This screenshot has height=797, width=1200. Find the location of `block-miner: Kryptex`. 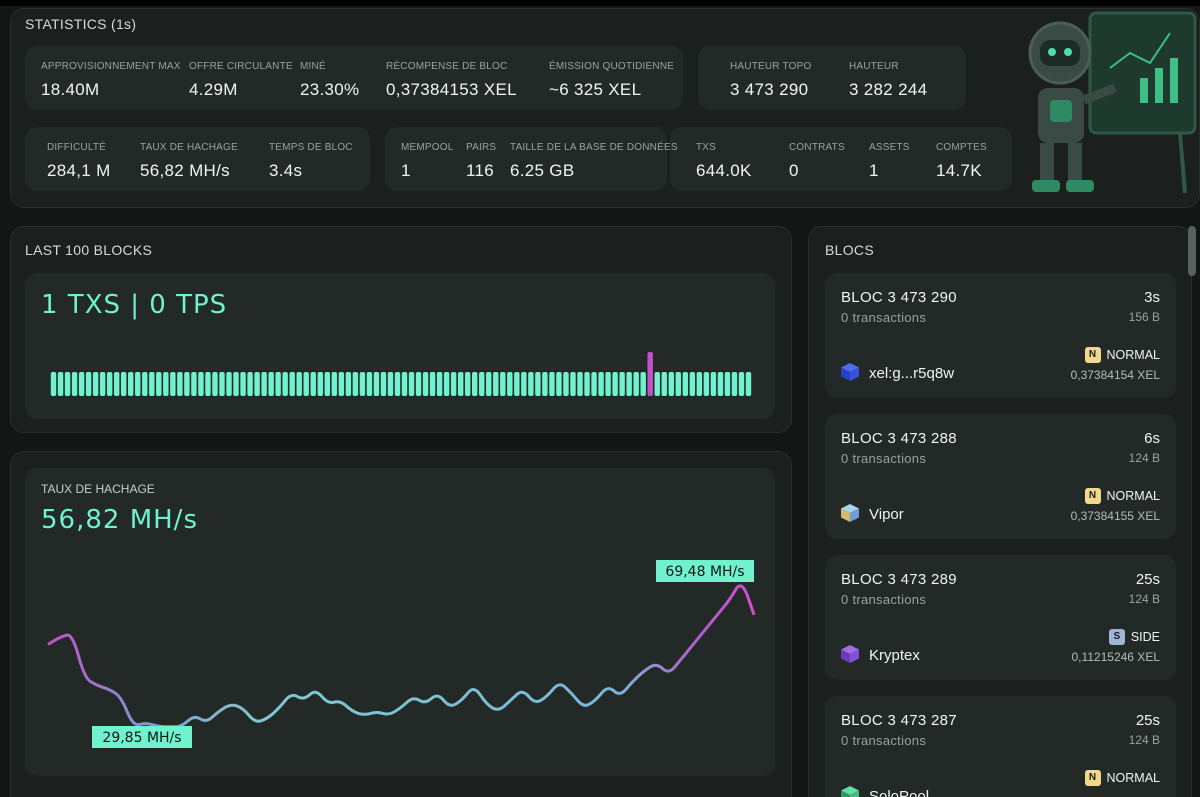

block-miner: Kryptex is located at coordinates (894, 655).